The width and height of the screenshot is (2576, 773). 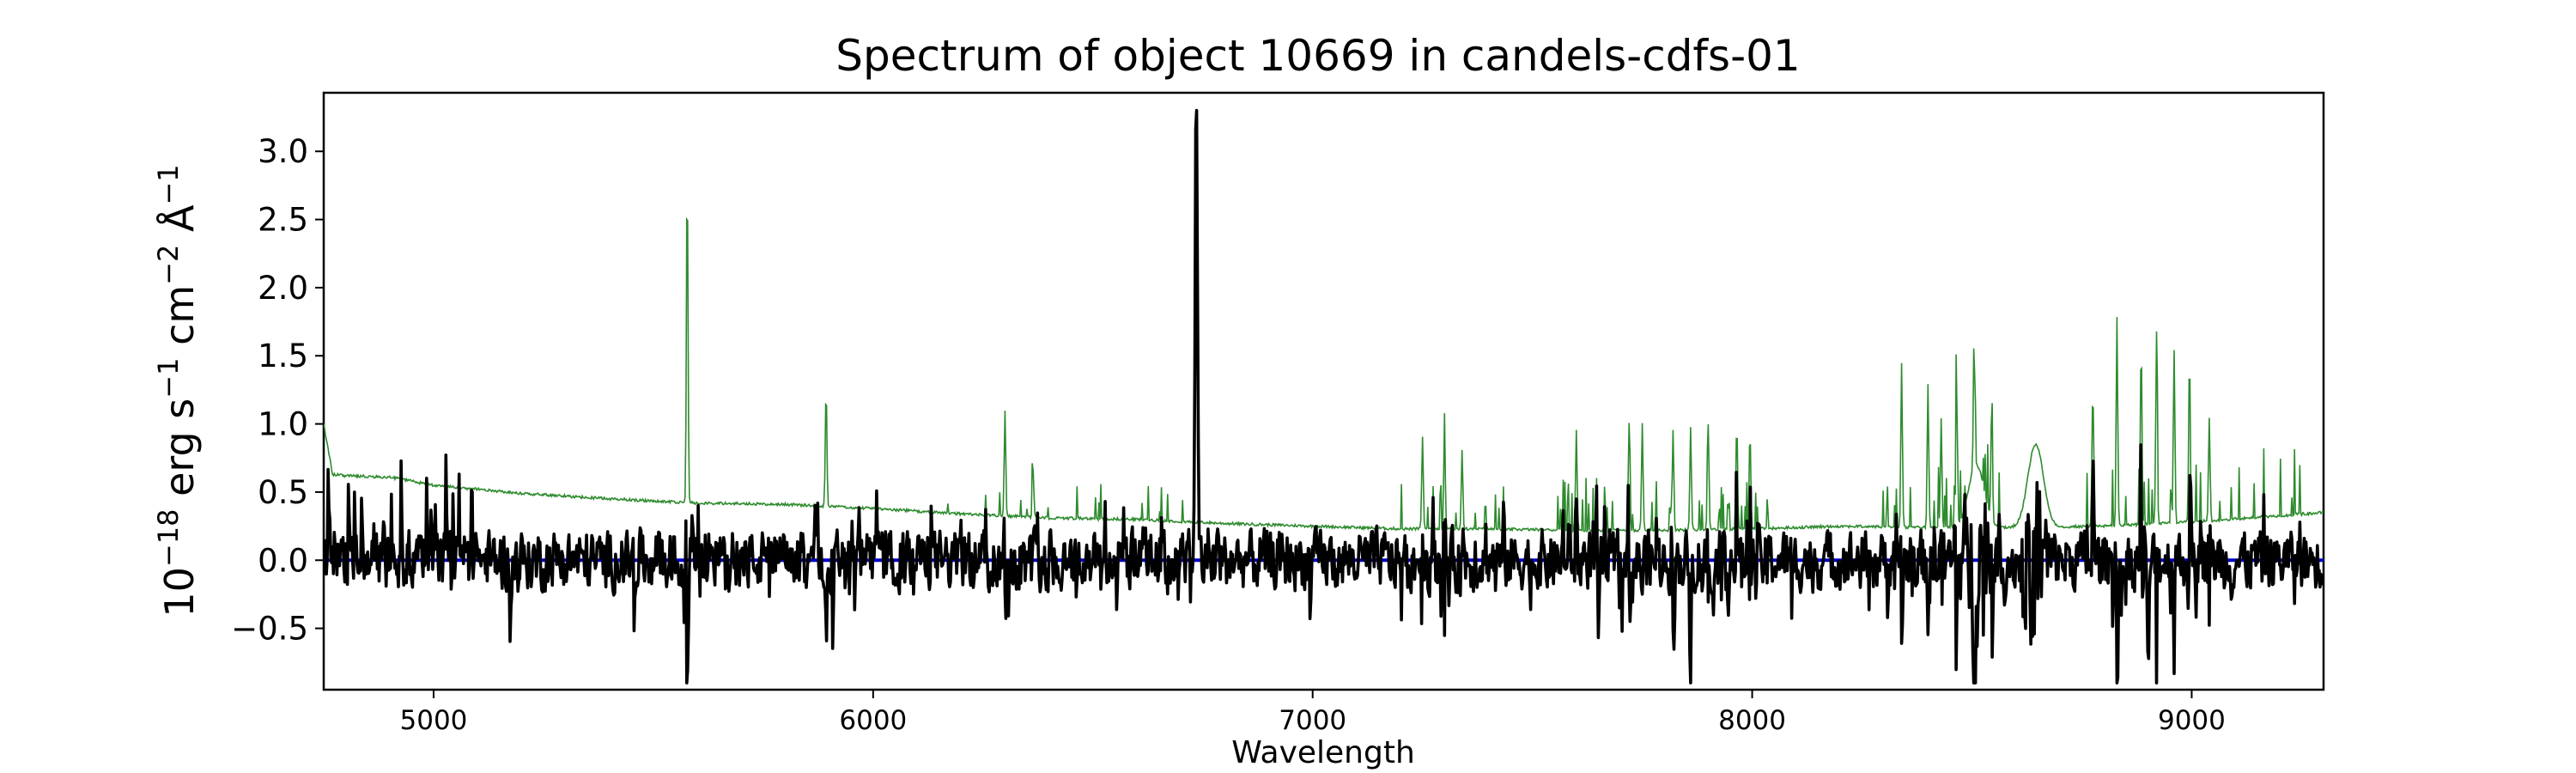 What do you see at coordinates (180, 225) in the screenshot?
I see `y-label-text-3: Å` at bounding box center [180, 225].